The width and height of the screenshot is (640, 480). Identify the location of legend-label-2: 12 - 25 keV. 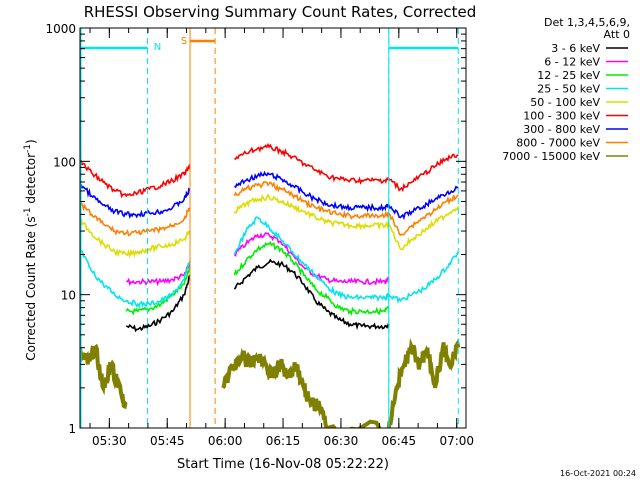
(568, 75).